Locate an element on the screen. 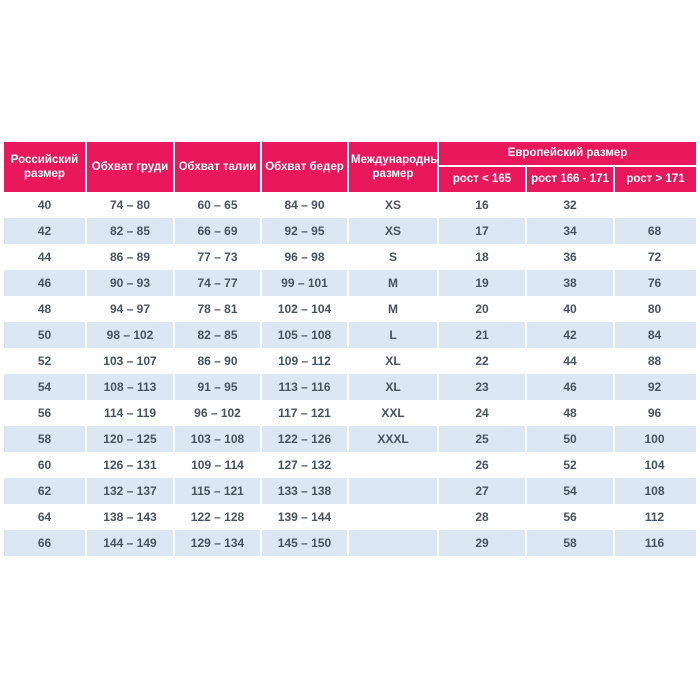  table-cell: 23 is located at coordinates (483, 387).